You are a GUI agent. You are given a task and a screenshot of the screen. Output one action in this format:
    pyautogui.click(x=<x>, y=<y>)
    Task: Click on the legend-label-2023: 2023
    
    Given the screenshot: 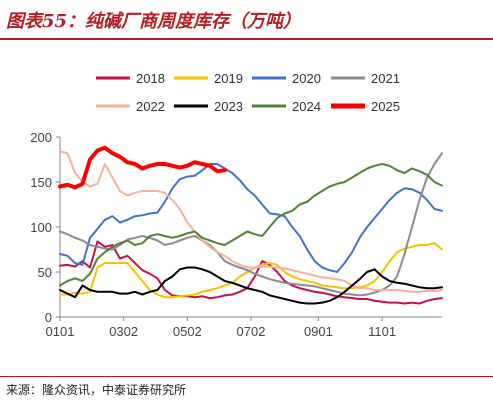 What is the action you would take?
    pyautogui.click(x=228, y=106)
    